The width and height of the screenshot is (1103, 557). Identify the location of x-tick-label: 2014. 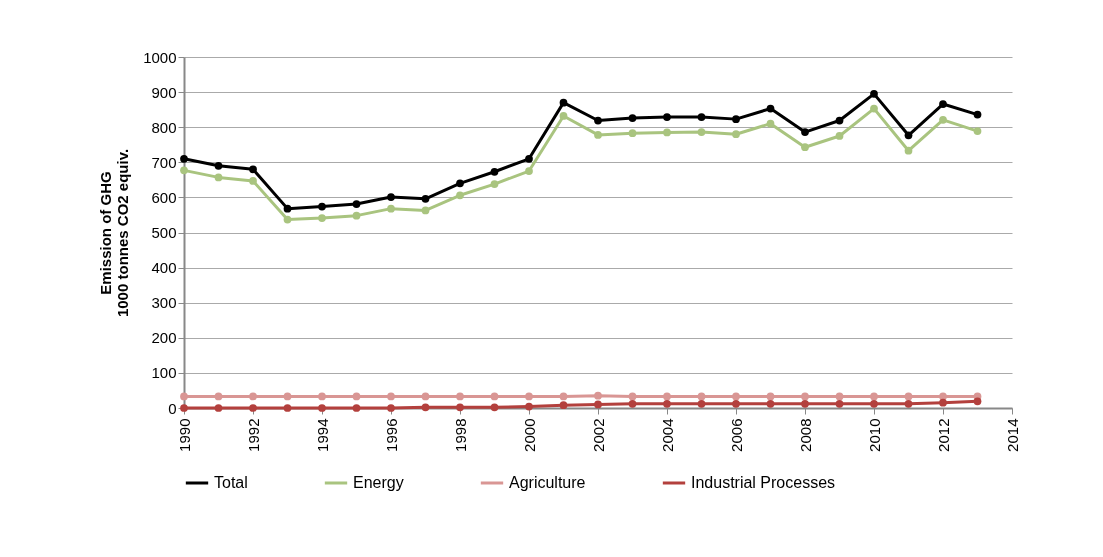
(1012, 435).